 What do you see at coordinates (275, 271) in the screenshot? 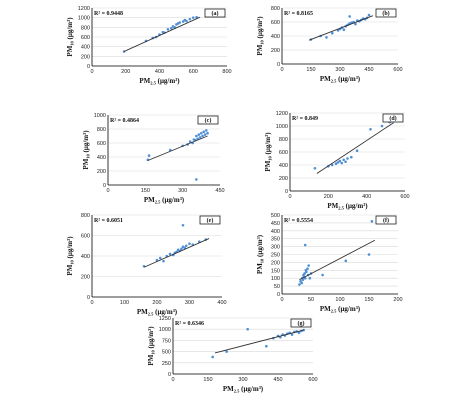
I see `y-tick-label: 150` at bounding box center [275, 271].